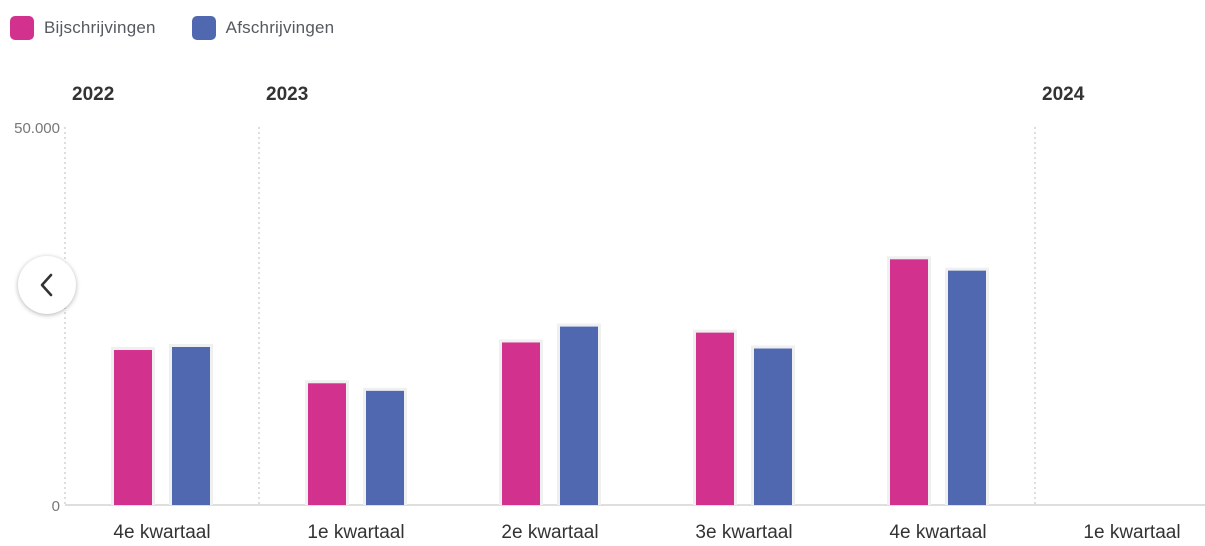 The height and width of the screenshot is (546, 1205). I want to click on legend-label-afschrijvingen: Afschrijvingen, so click(280, 27).